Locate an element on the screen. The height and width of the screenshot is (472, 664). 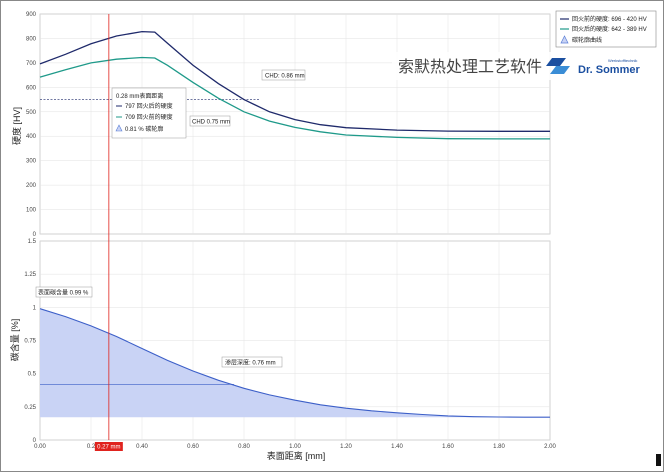
hardness-y-tick-label: 400 is located at coordinates (31, 137).